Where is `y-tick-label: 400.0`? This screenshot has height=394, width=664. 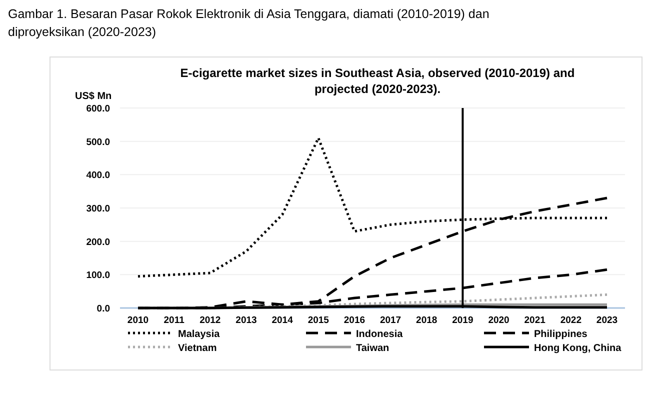
y-tick-label: 400.0 is located at coordinates (98, 176).